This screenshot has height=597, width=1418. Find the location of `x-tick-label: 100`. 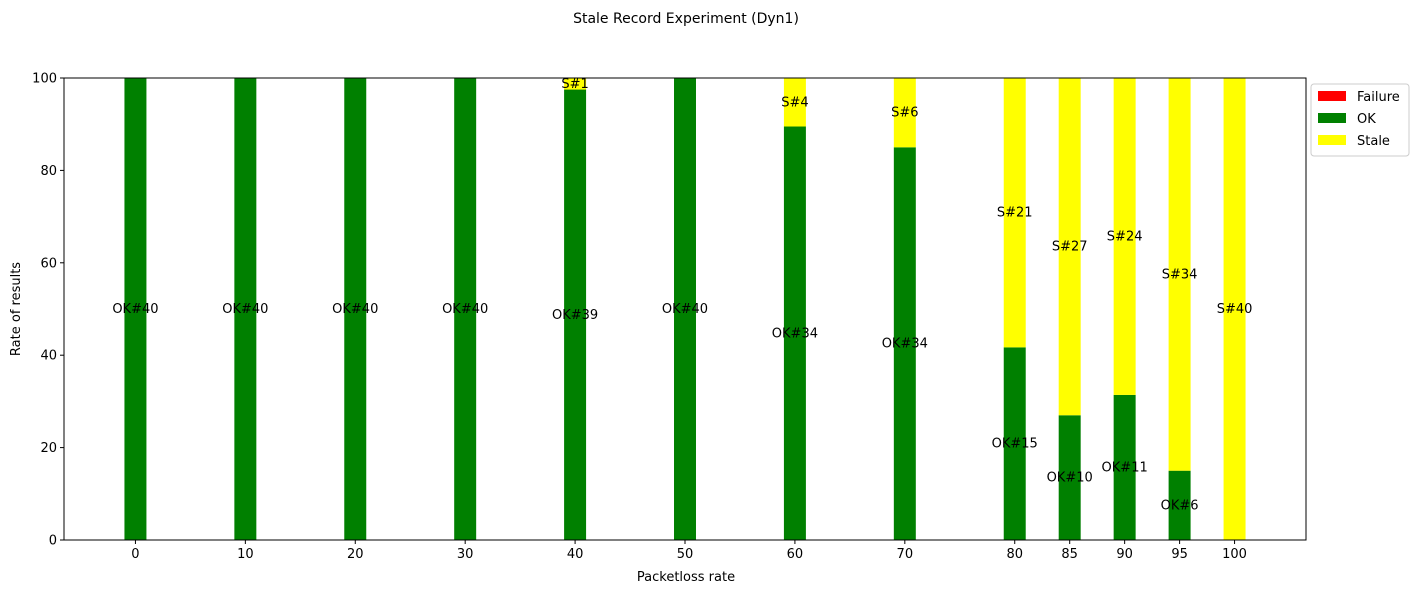

x-tick-label: 100 is located at coordinates (1234, 554).